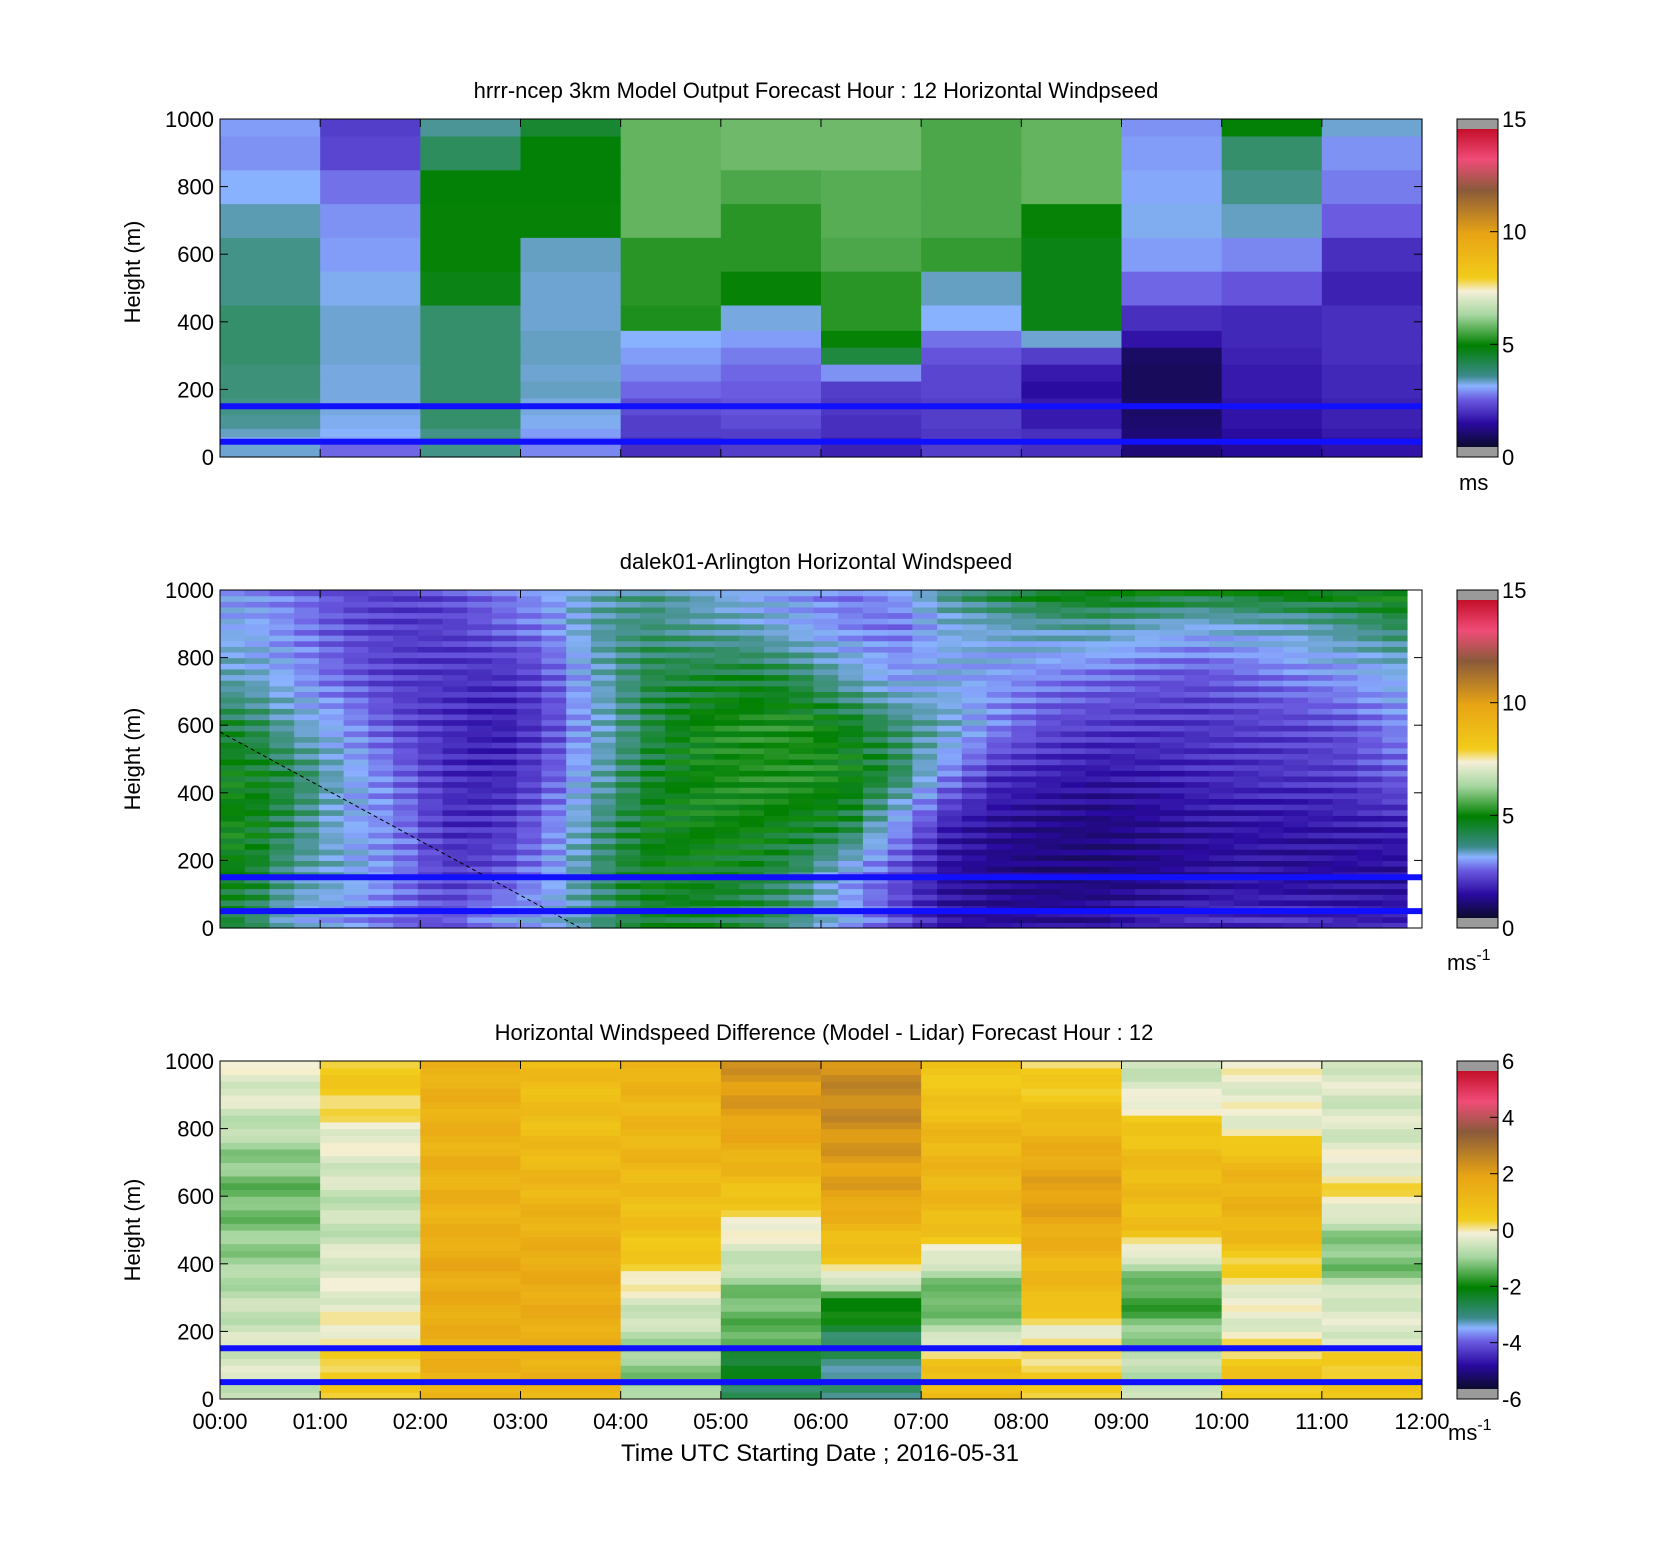  What do you see at coordinates (1508, 928) in the screenshot?
I see `colorbar-tick-label: 0` at bounding box center [1508, 928].